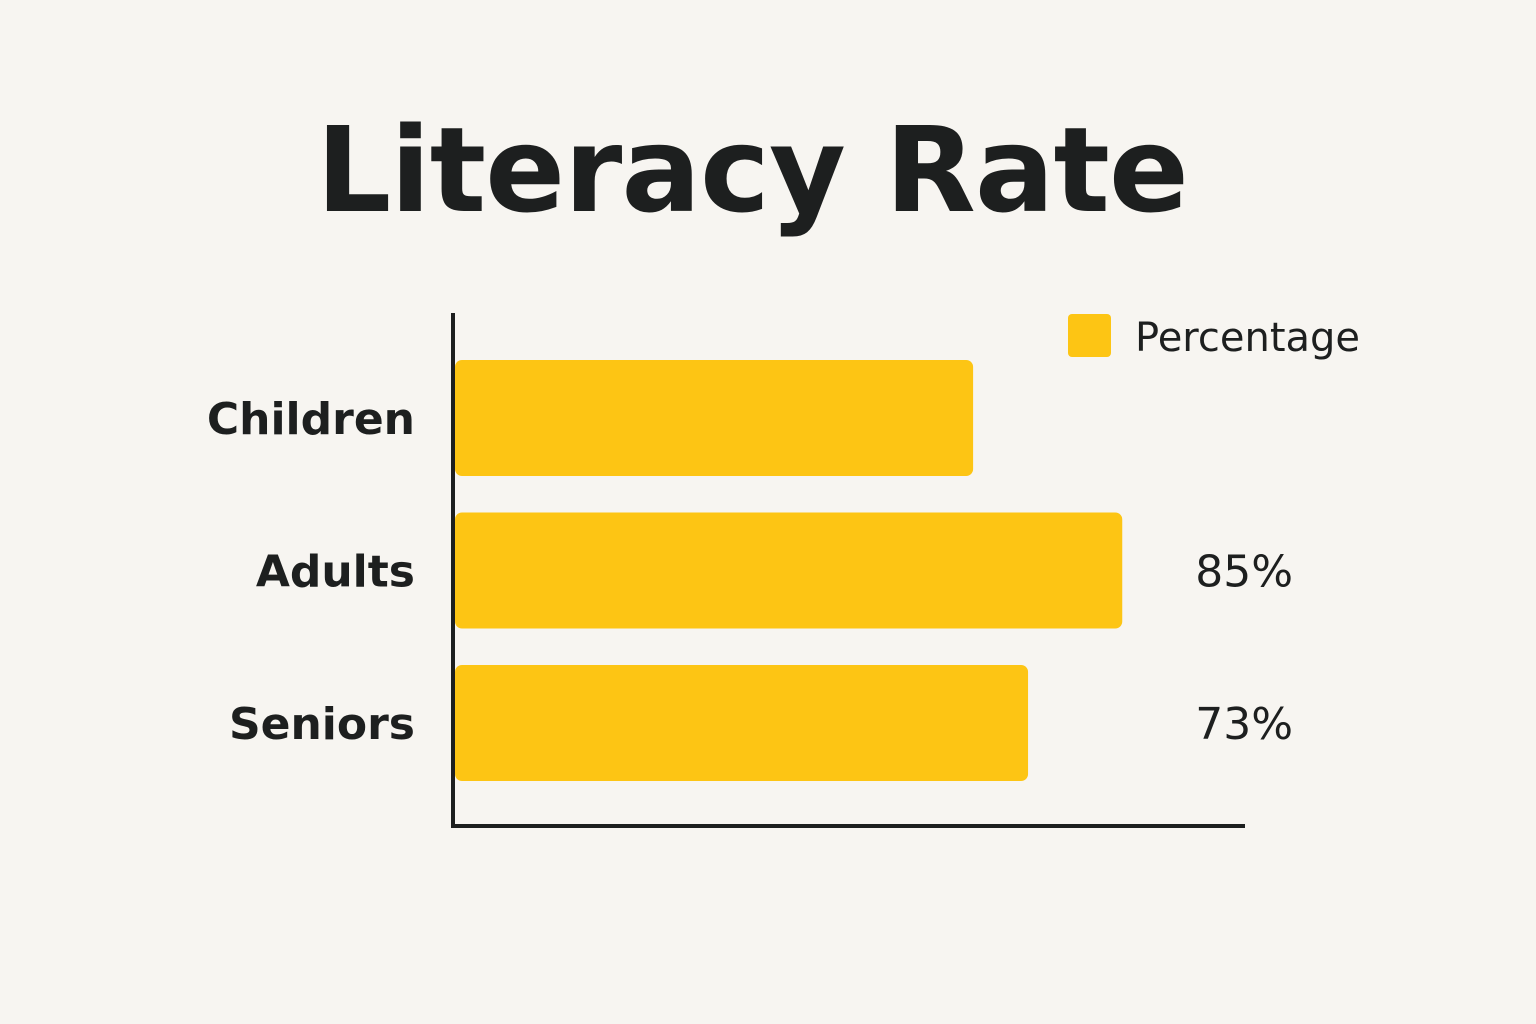 The width and height of the screenshot is (1536, 1024). I want to click on category-label-children: Children, so click(311, 419).